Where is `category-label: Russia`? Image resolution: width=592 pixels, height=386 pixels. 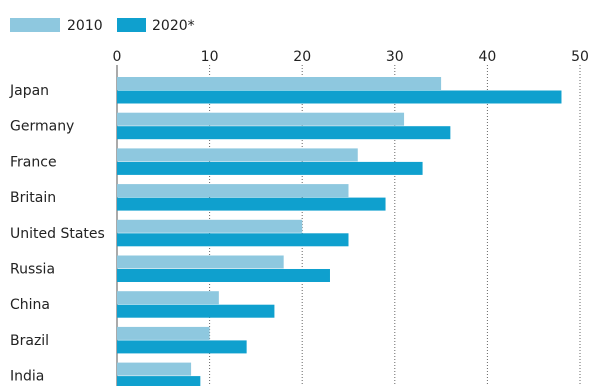 category-label: Russia is located at coordinates (32, 270).